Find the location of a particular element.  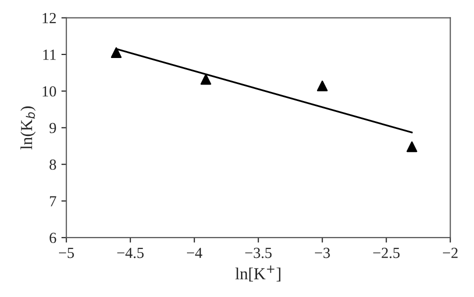

x-tick-label: −5 is located at coordinates (66, 253).